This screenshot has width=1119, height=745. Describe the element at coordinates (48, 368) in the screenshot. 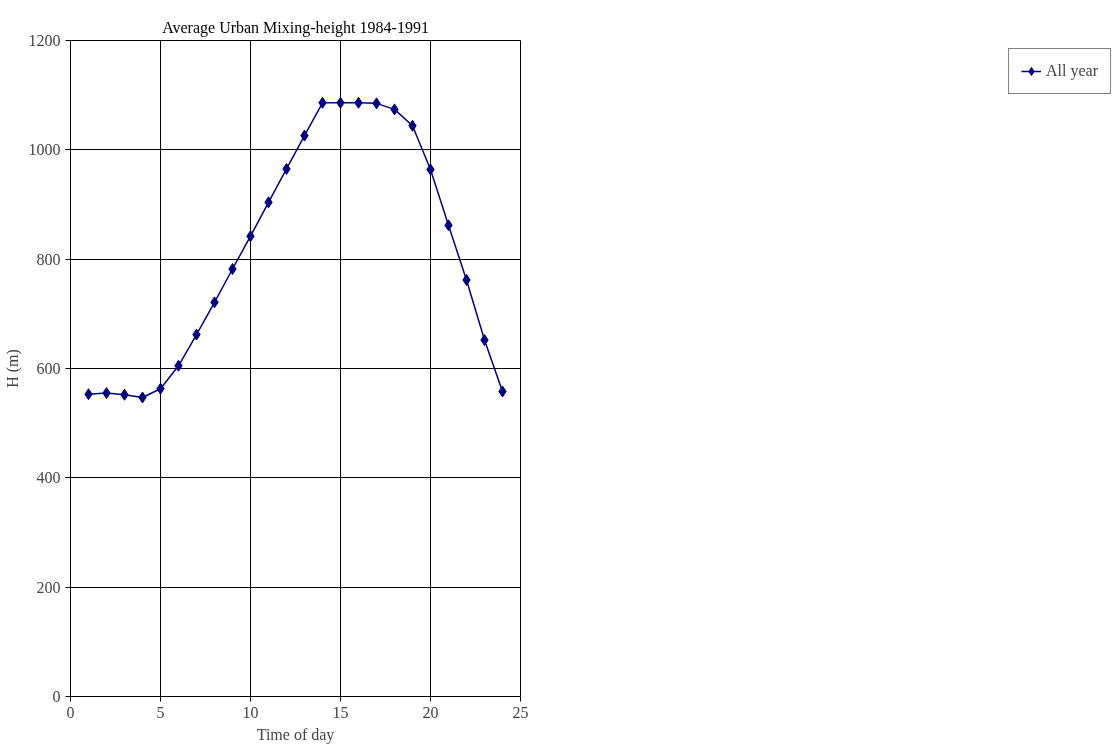

I see `y-tick-label: 600` at that location.